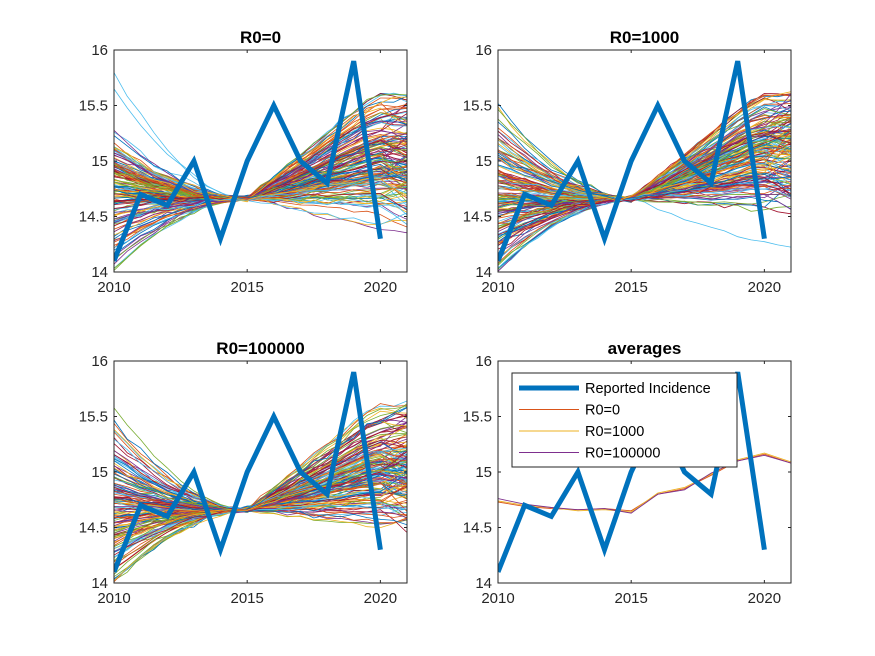 Image resolution: width=875 pixels, height=656 pixels. What do you see at coordinates (614, 432) in the screenshot?
I see `legend-label: R0=1000` at bounding box center [614, 432].